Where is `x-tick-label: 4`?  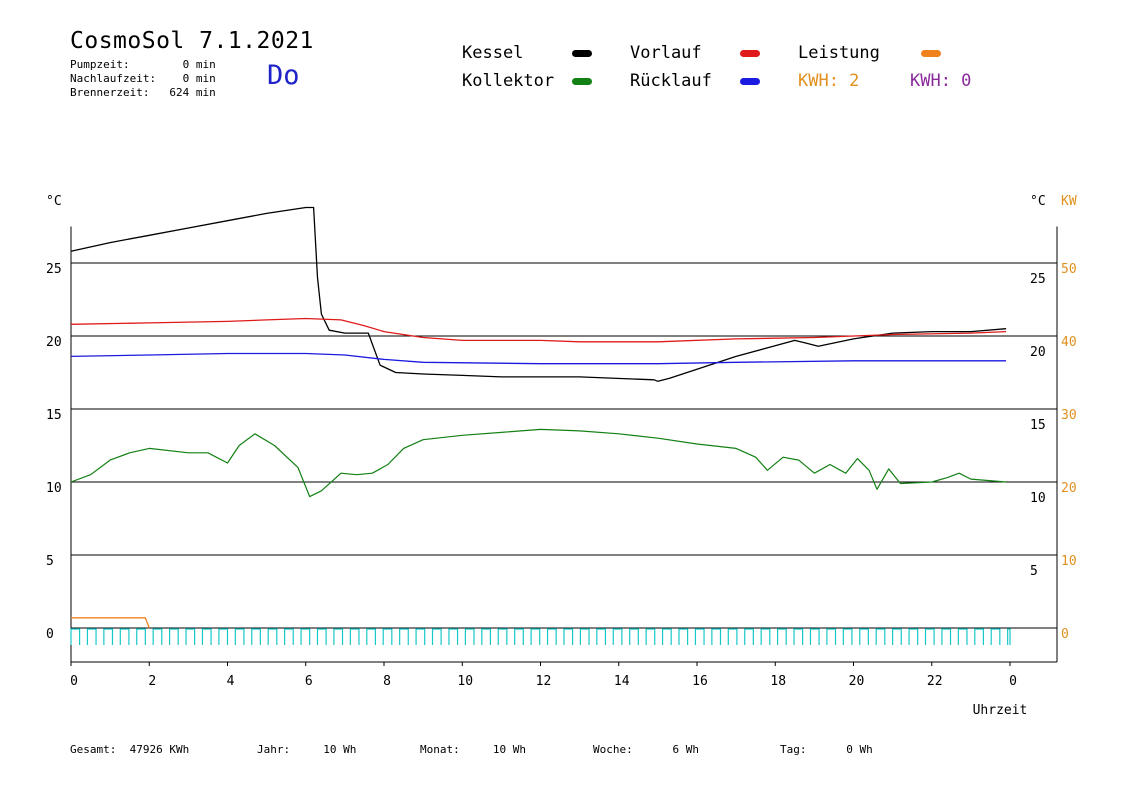 x-tick-label: 4 is located at coordinates (231, 681).